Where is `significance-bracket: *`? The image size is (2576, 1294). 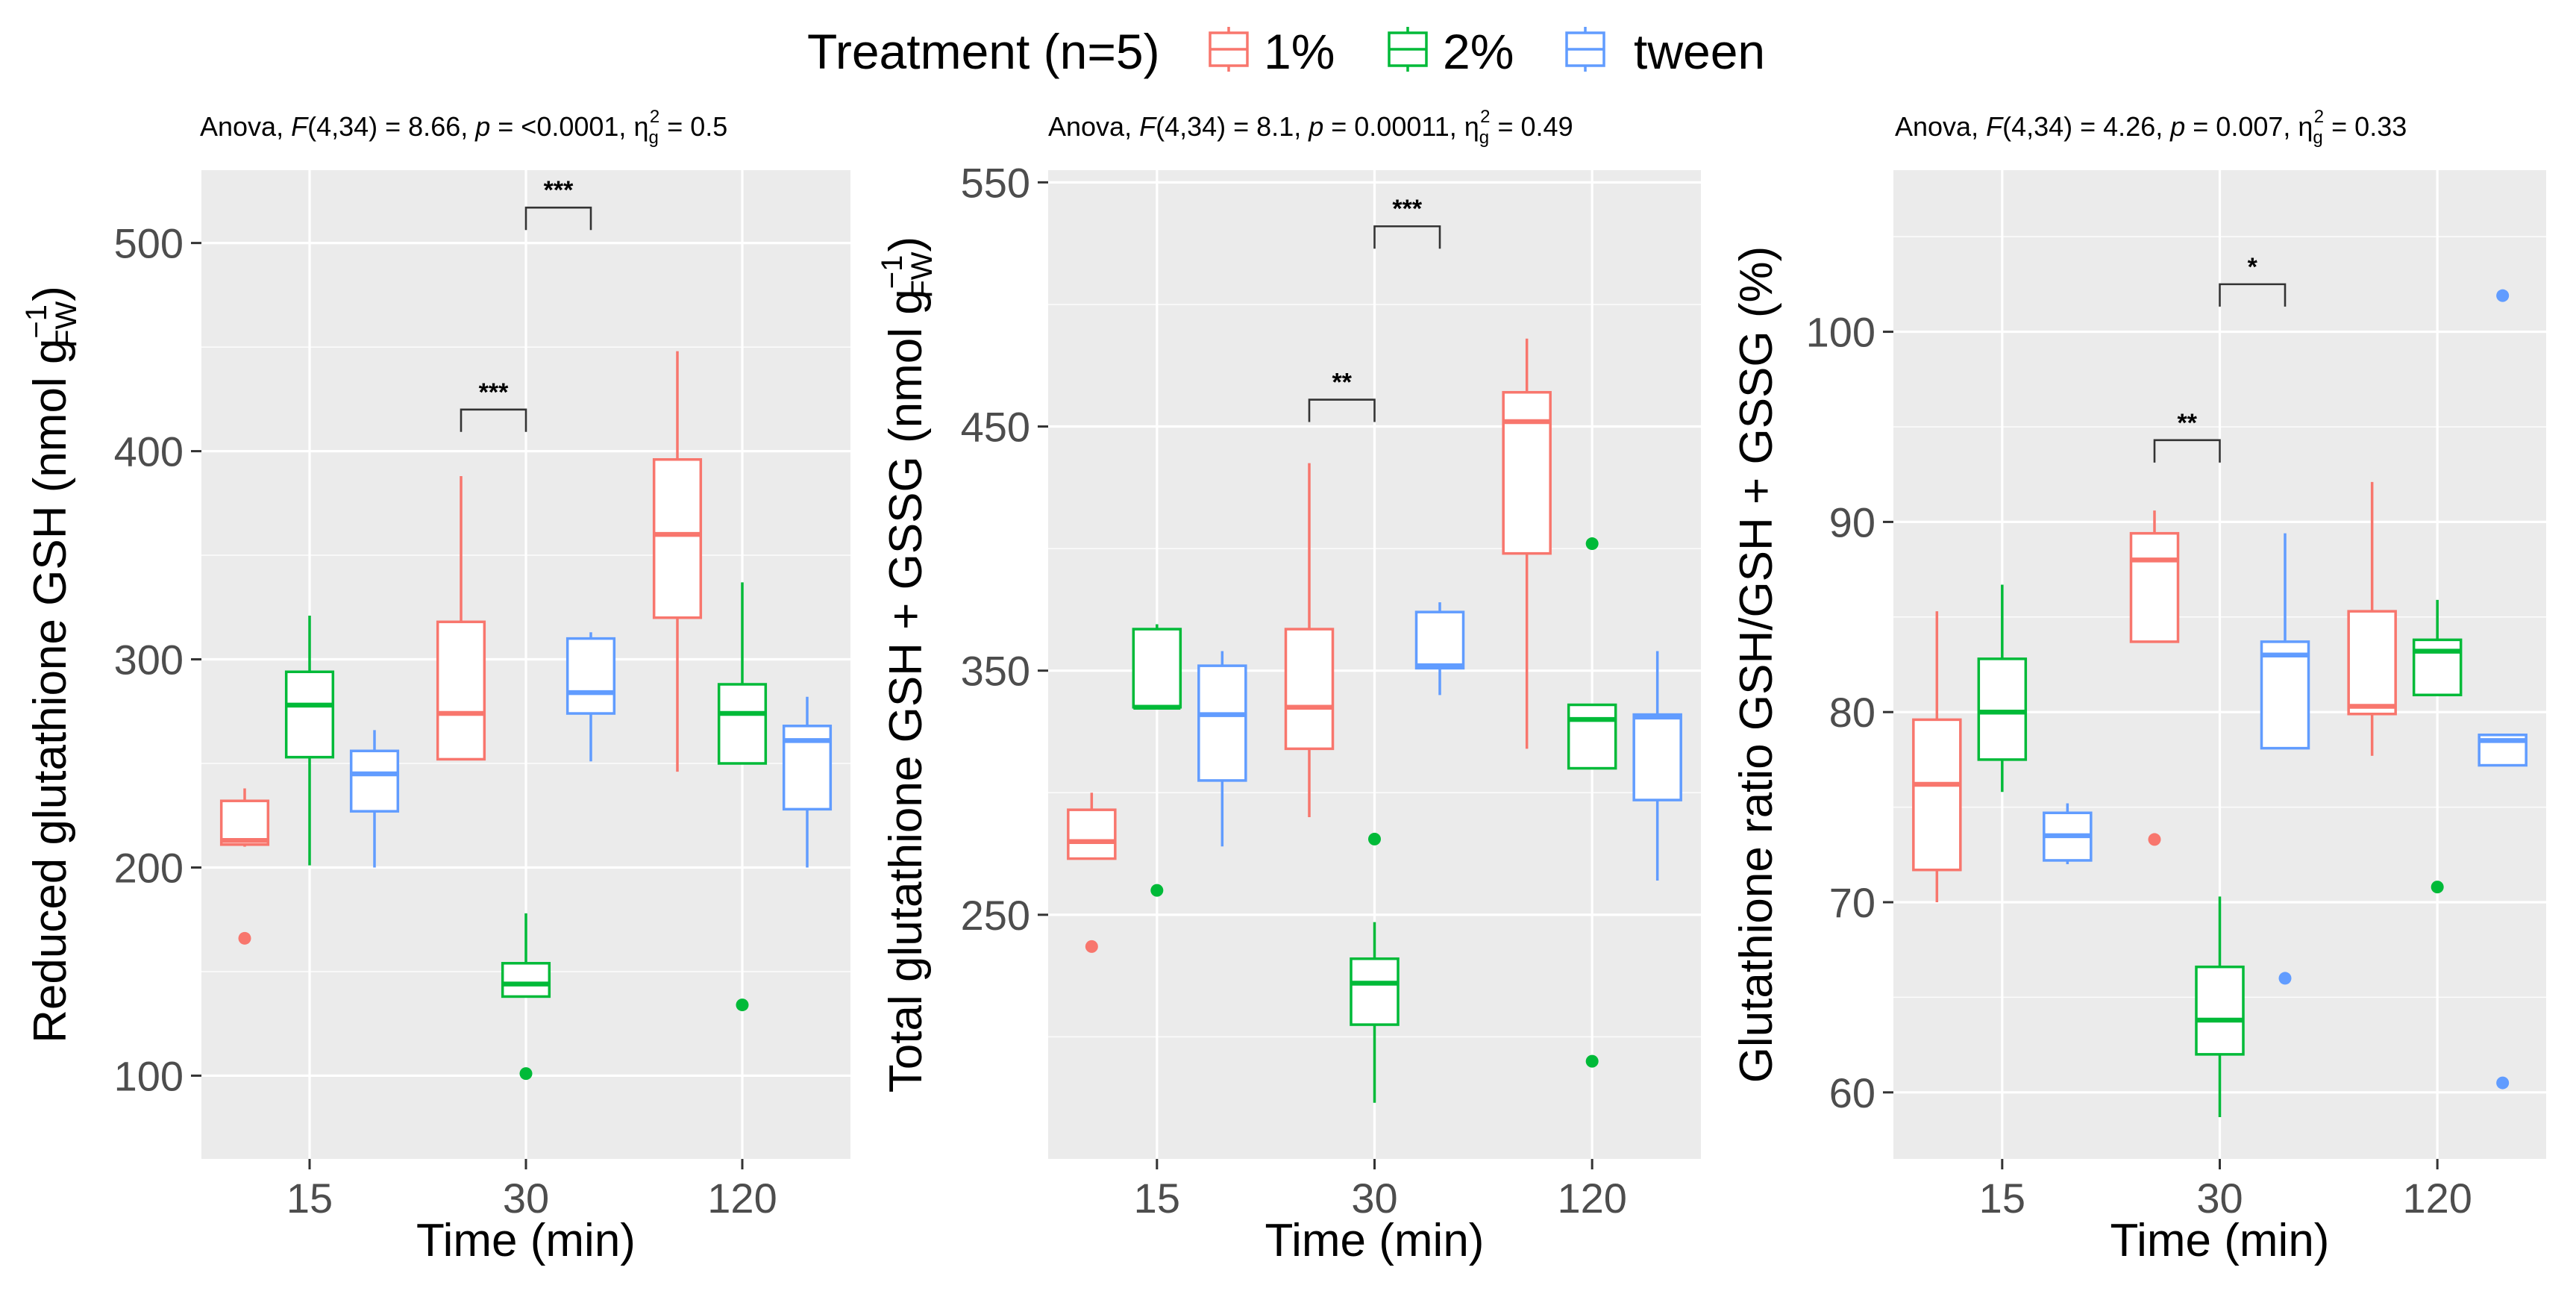 significance-bracket: * is located at coordinates (2253, 280).